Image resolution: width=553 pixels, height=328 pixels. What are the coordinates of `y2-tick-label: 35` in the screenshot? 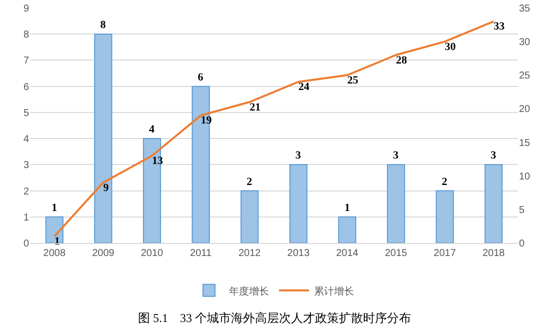 It's located at (525, 9).